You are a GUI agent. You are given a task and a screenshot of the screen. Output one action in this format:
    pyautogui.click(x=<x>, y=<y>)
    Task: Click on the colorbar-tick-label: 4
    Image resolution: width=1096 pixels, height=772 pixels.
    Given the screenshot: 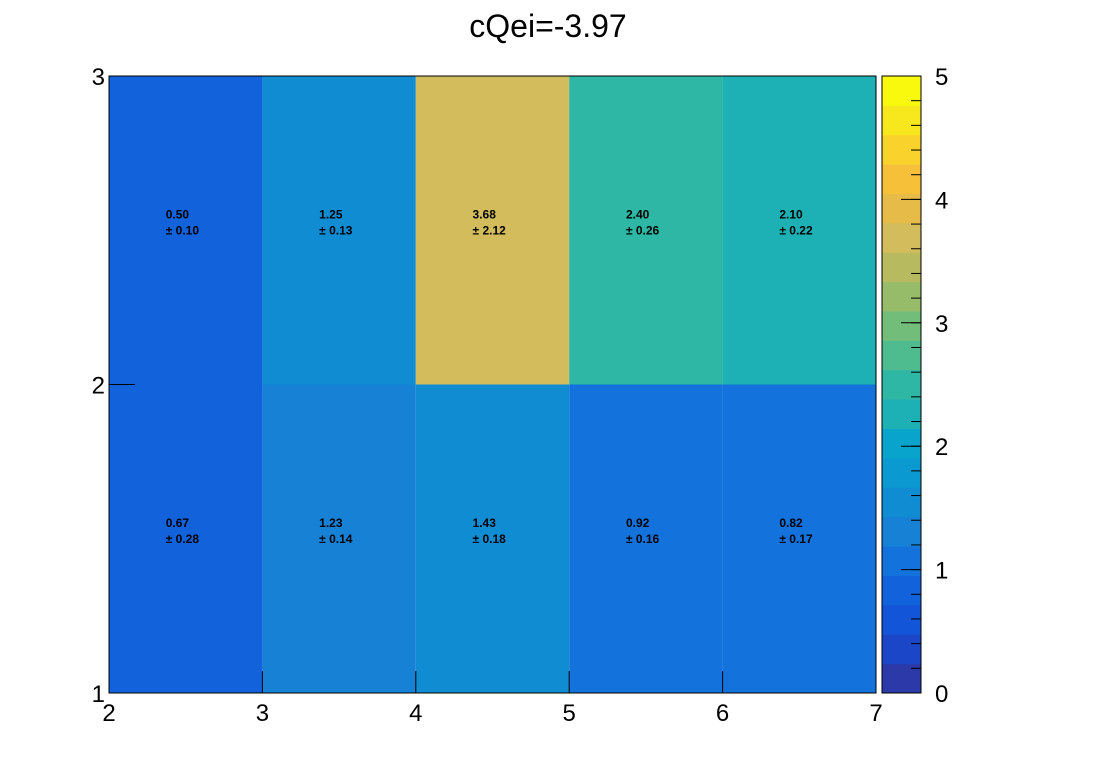 What is the action you would take?
    pyautogui.click(x=941, y=200)
    